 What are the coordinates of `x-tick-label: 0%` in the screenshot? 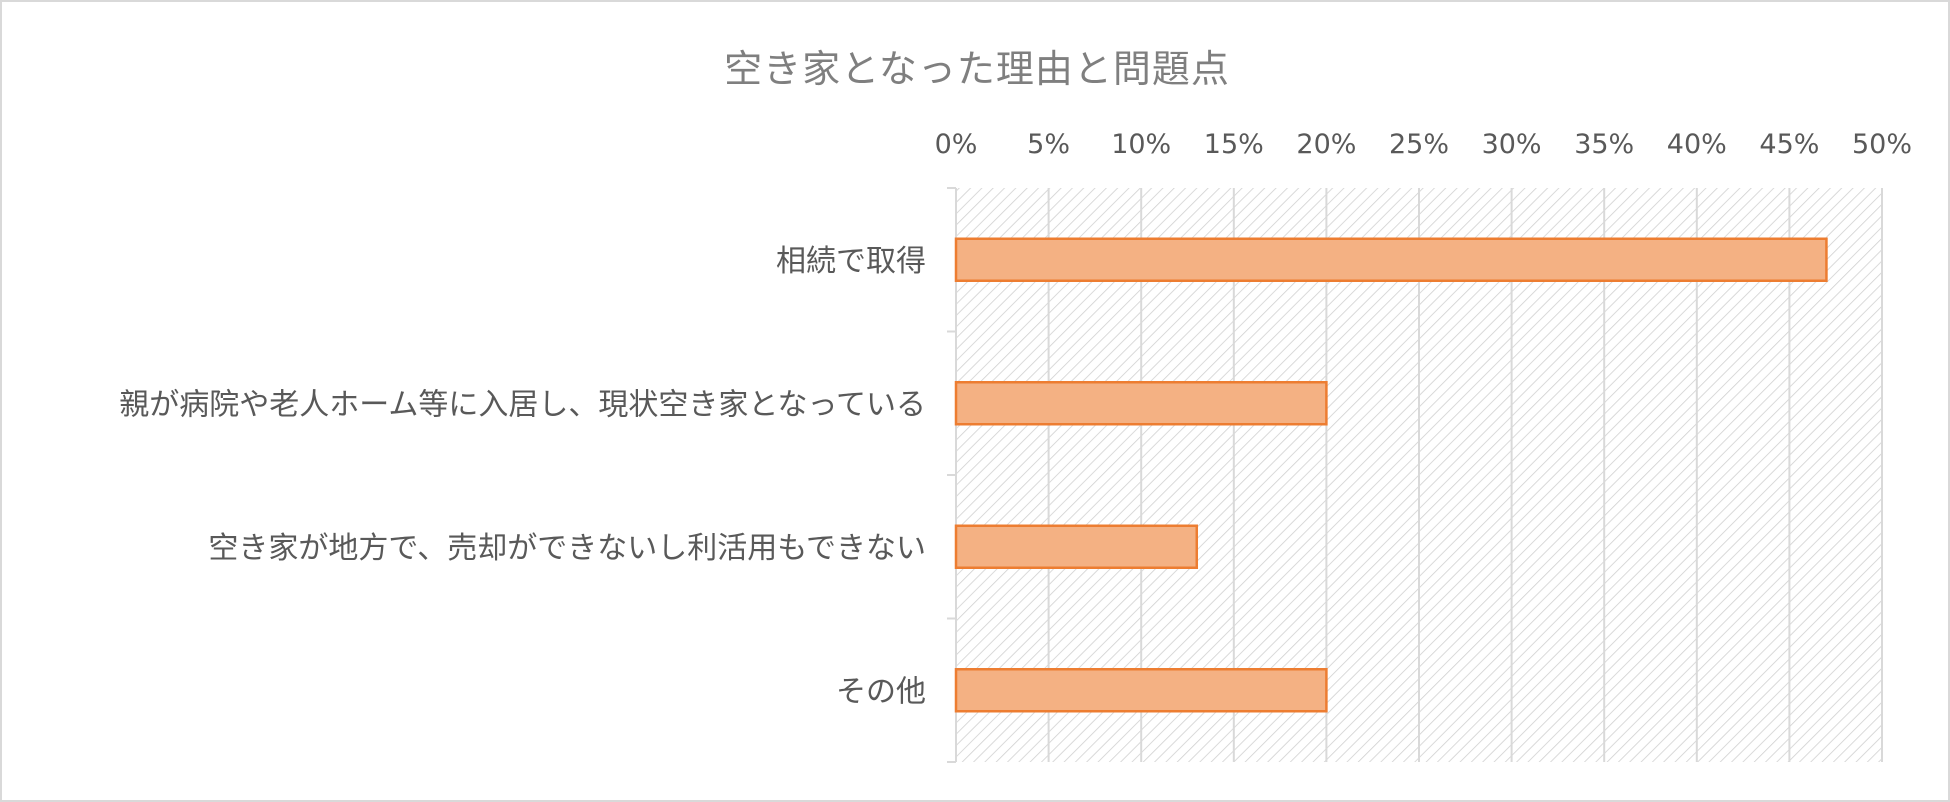 It's located at (956, 144).